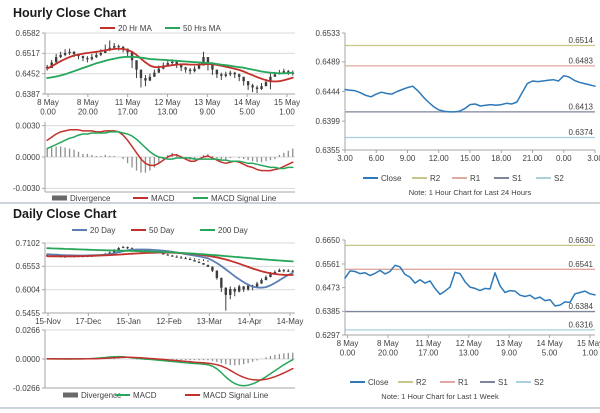 The height and width of the screenshot is (413, 600). What do you see at coordinates (328, 150) in the screenshot?
I see `y-tick-label: 0.6355` at bounding box center [328, 150].